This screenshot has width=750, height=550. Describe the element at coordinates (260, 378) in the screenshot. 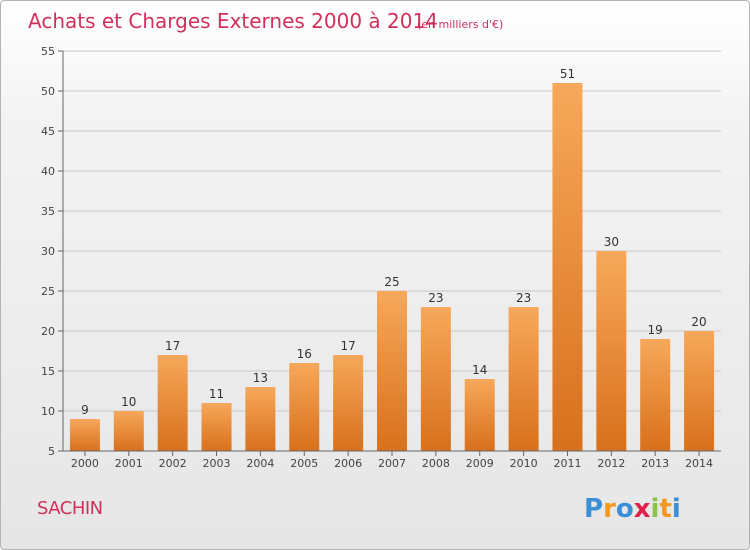

I see `value-label-2004: 13` at that location.